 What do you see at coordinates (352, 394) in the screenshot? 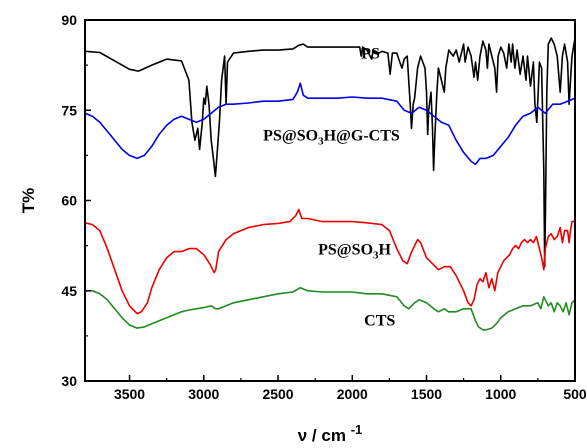
I see `x-tick-label: 2000` at bounding box center [352, 394].